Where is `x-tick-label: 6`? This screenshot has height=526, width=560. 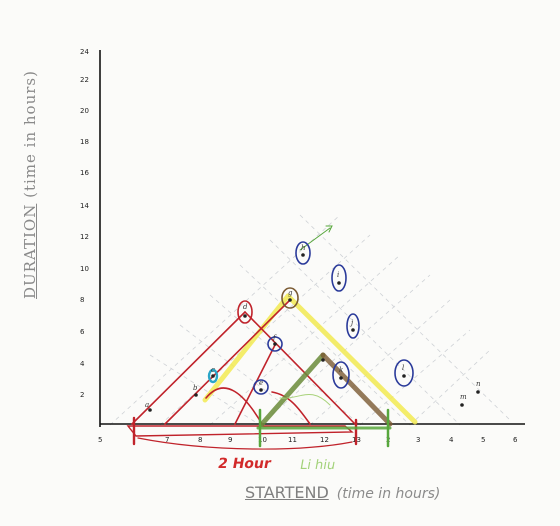 x-tick-label: 6 is located at coordinates (515, 440).